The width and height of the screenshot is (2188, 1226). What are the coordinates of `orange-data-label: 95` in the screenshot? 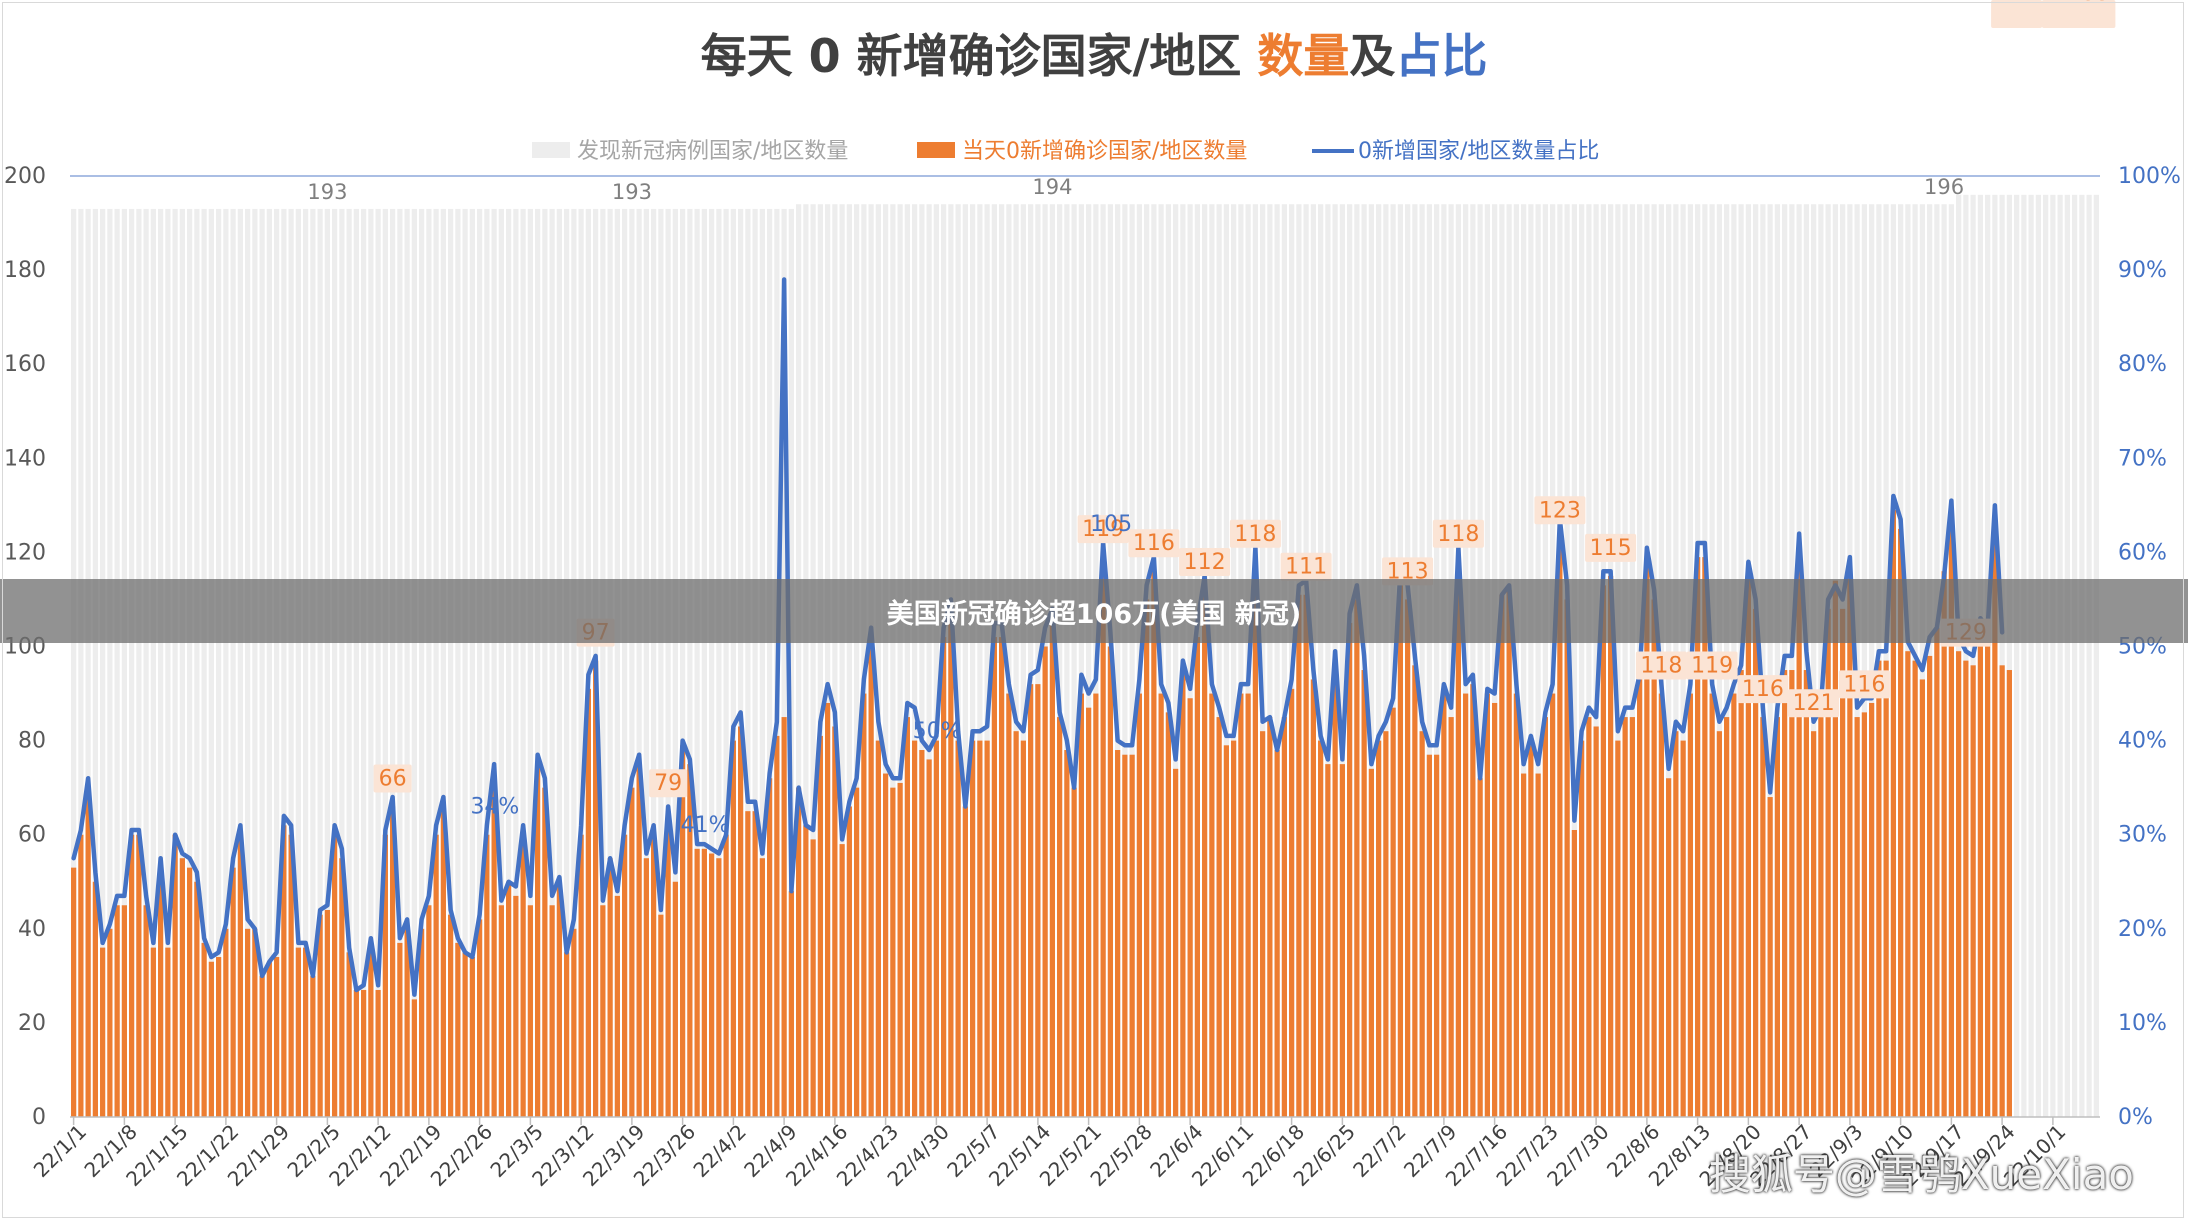 It's located at (2096, 3).